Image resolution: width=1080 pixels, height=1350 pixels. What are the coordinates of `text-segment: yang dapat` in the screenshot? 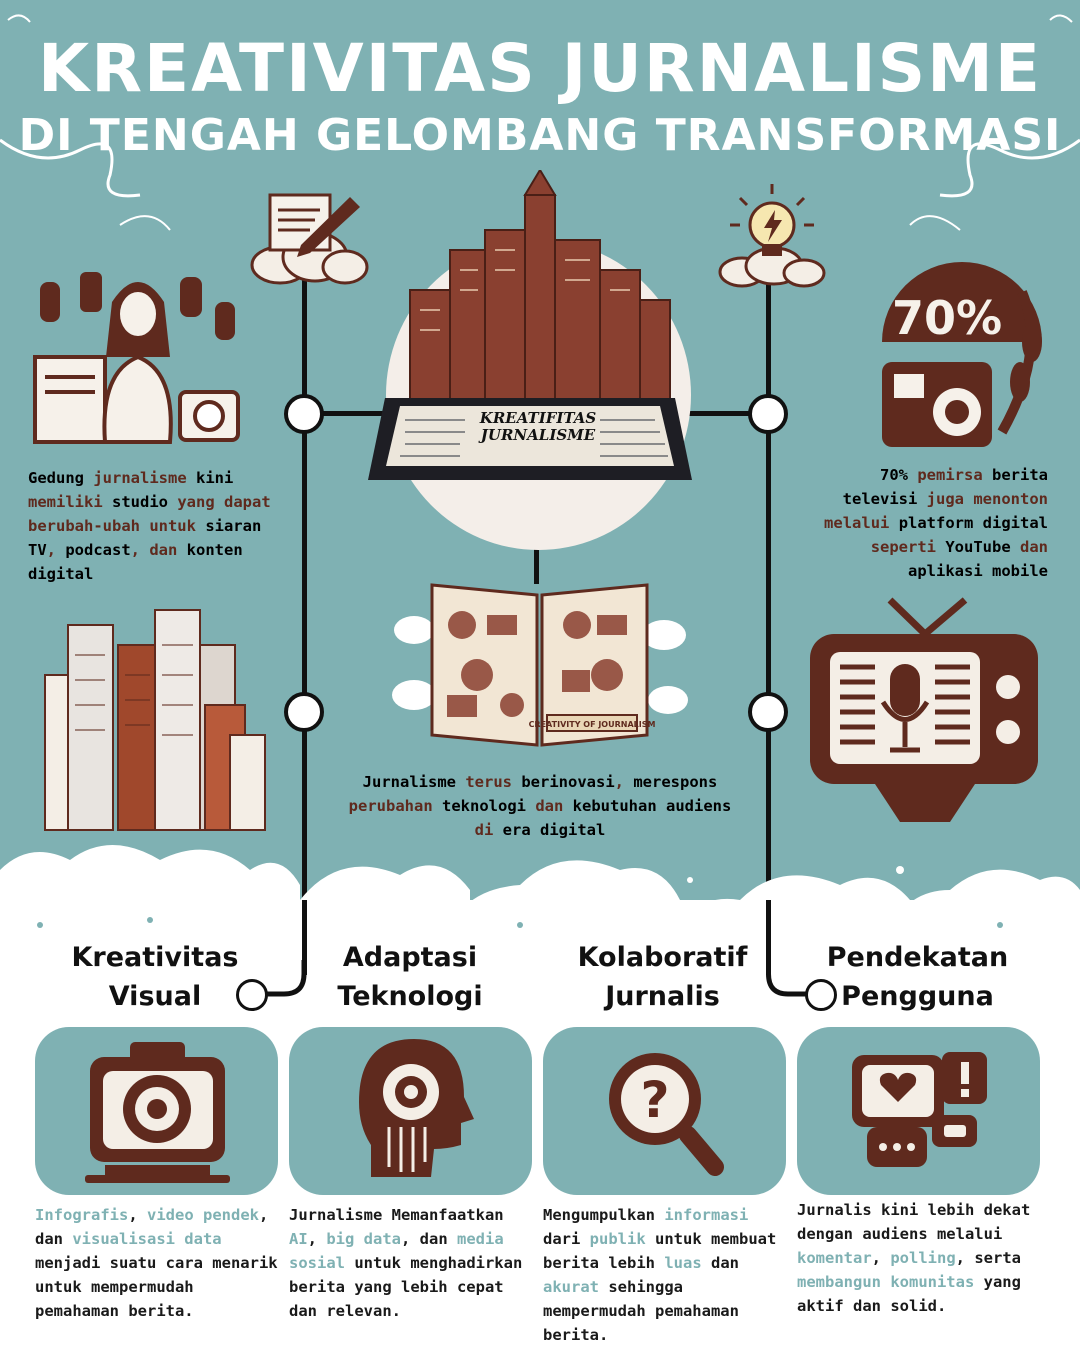 It's located at (219, 502).